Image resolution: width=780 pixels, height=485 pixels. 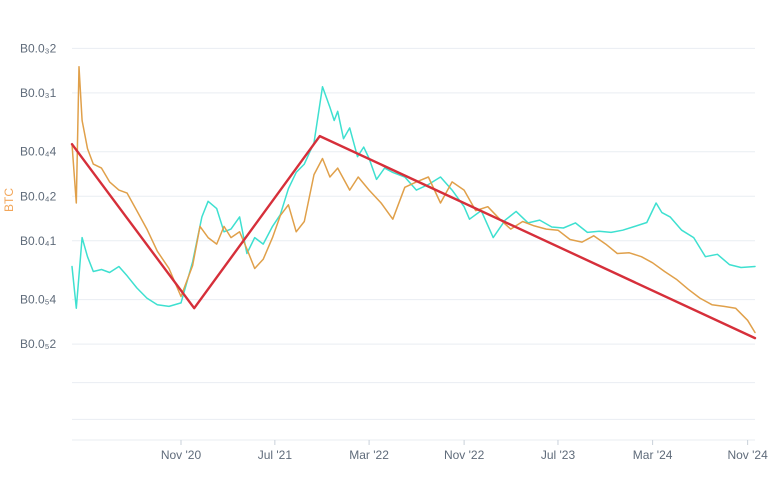 What do you see at coordinates (369, 455) in the screenshot?
I see `x-tick-label: Mar '22` at bounding box center [369, 455].